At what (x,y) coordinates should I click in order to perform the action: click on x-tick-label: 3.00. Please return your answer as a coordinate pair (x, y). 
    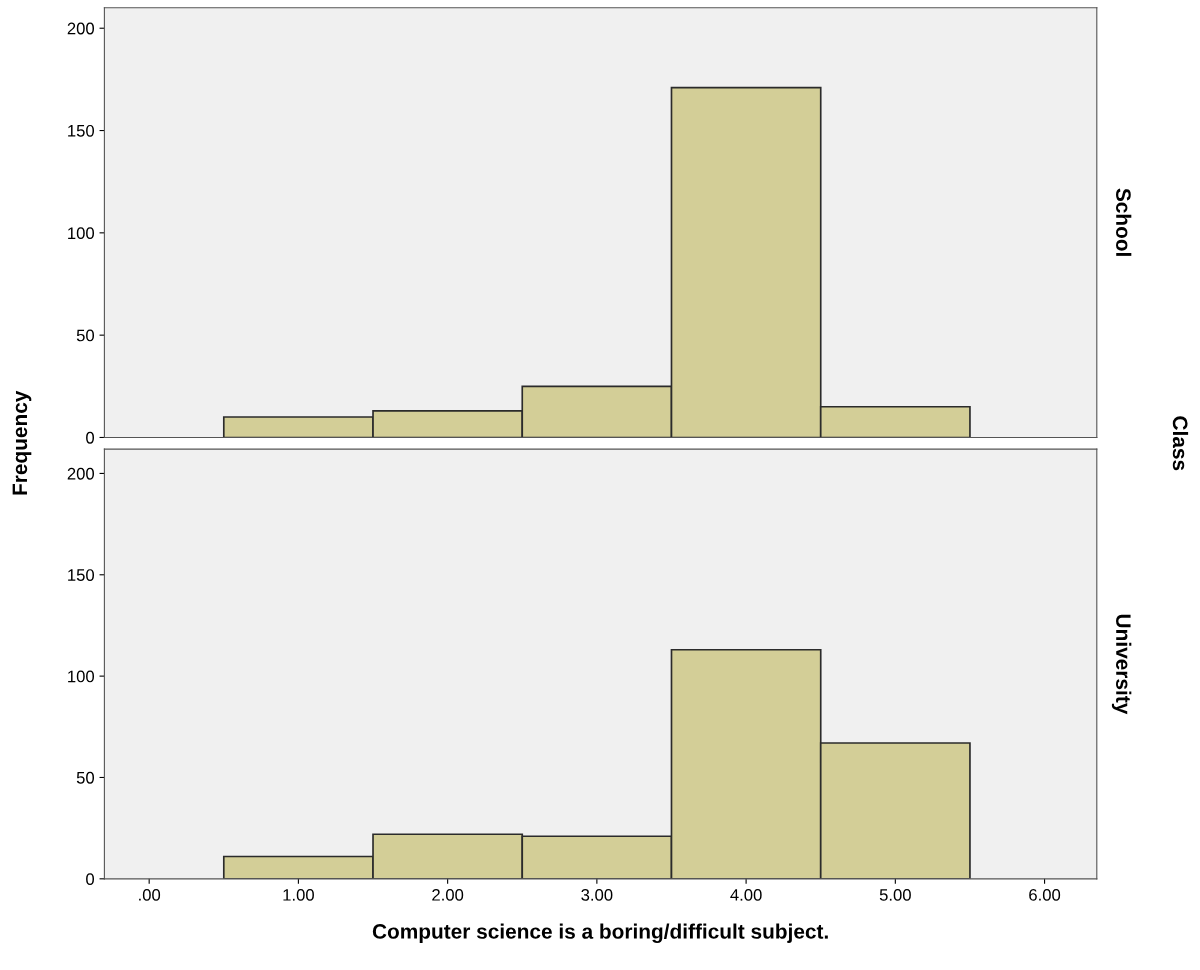
    Looking at the image, I should click on (597, 894).